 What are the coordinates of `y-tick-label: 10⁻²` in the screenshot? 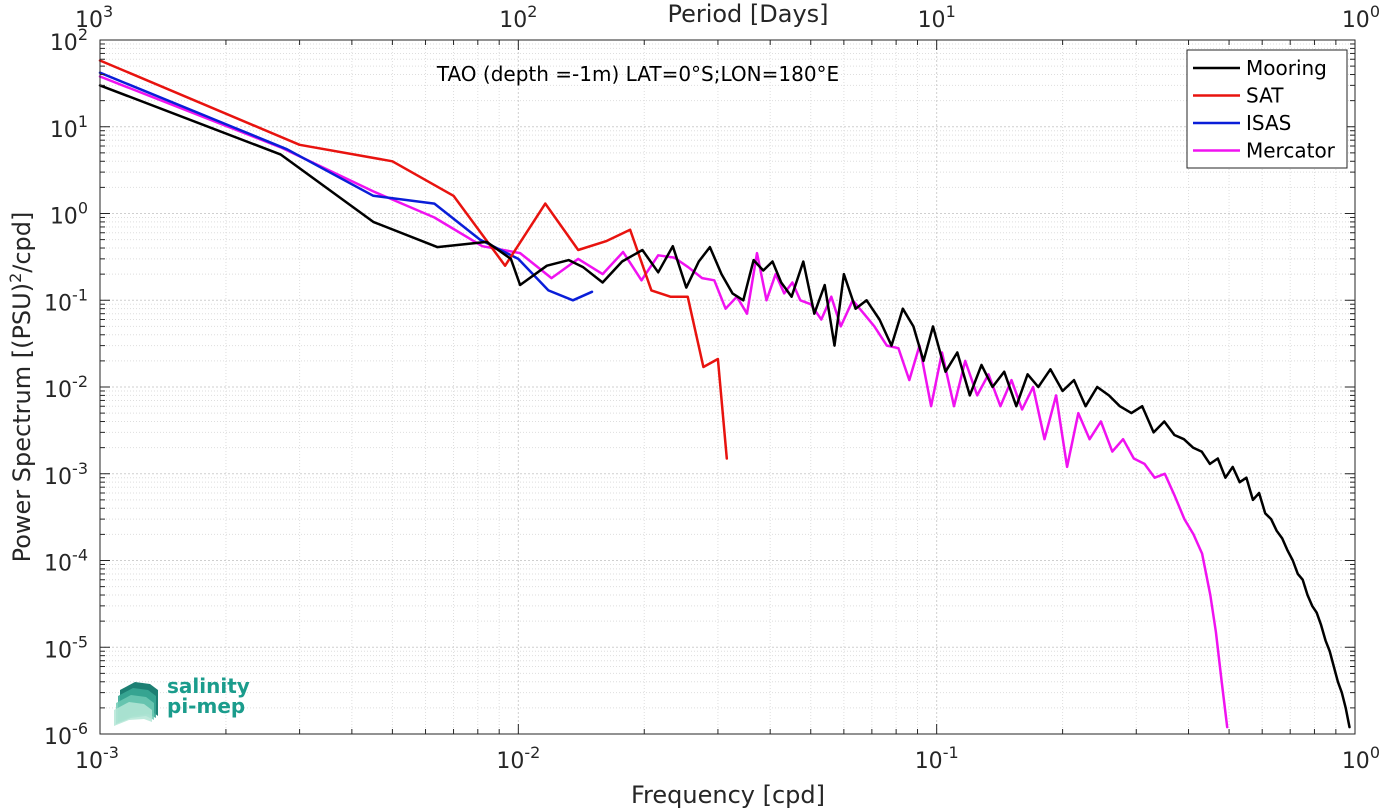 It's located at (66, 387).